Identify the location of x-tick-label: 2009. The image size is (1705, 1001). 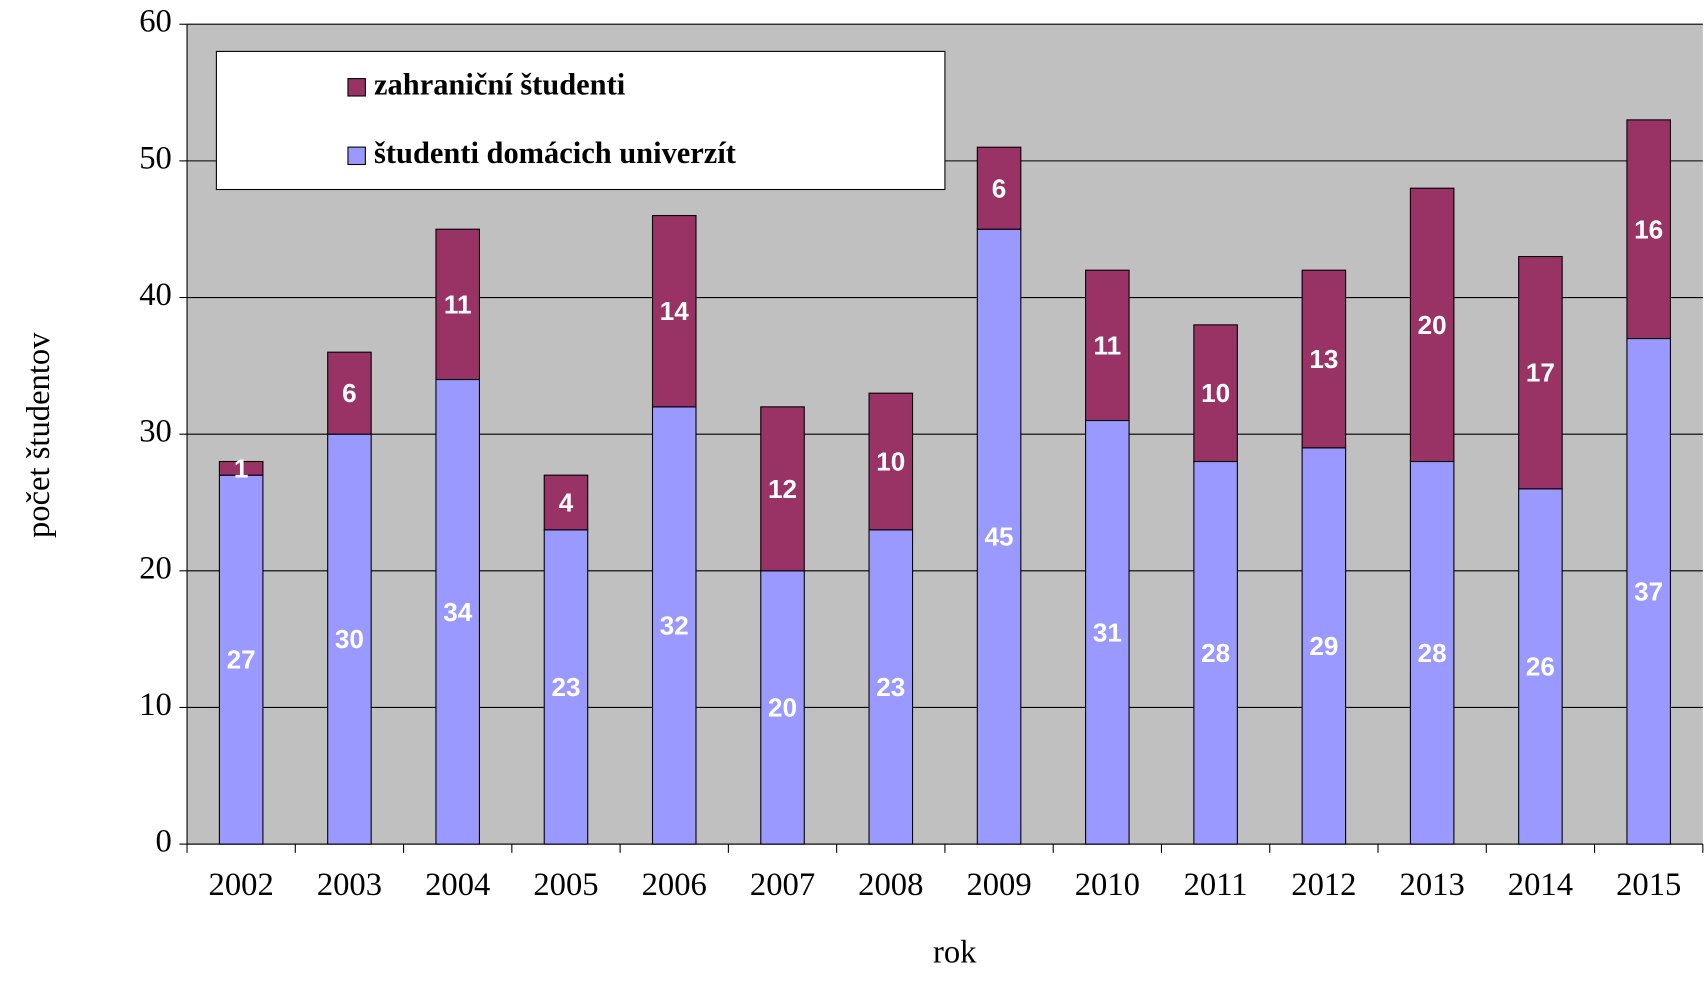
(998, 885).